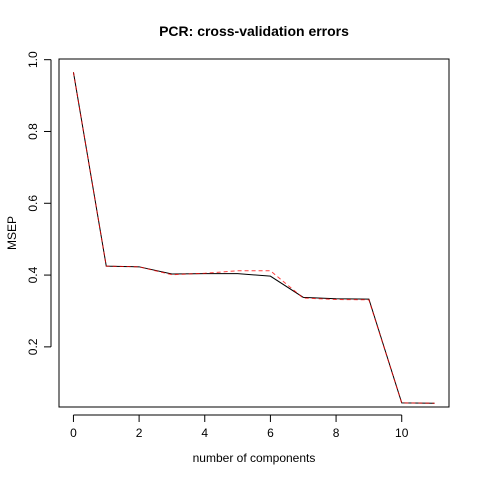  What do you see at coordinates (33, 274) in the screenshot?
I see `y-tick-label: 0.4` at bounding box center [33, 274].